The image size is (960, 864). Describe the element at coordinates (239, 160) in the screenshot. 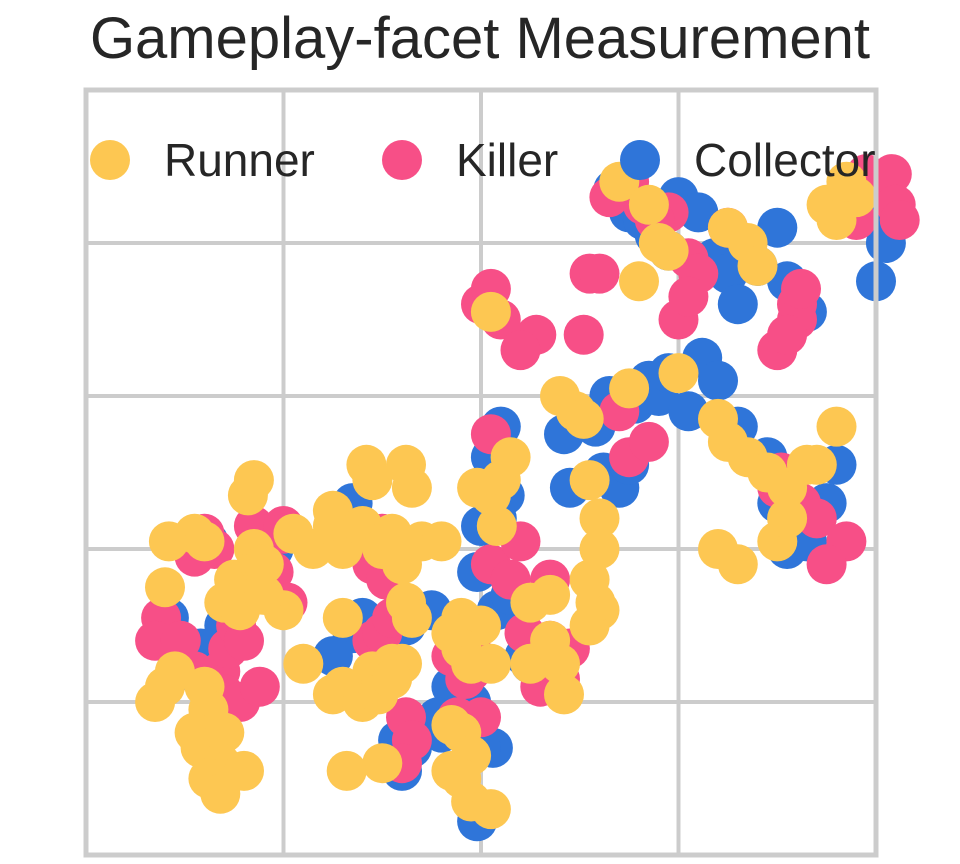

I see `legend-label-runner: Runner` at that location.